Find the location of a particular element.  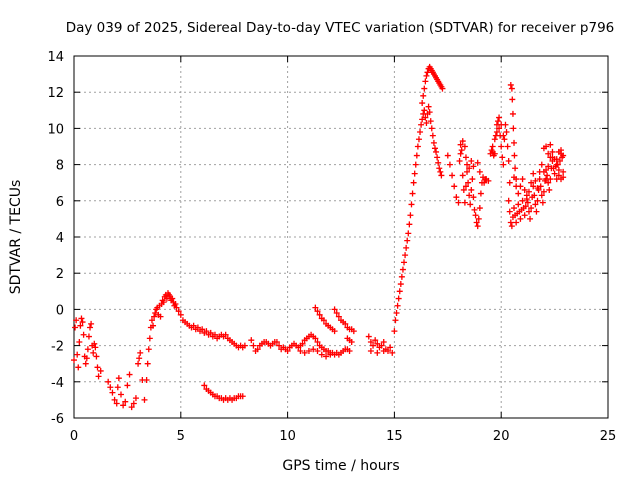

x-tick-label: 10 is located at coordinates (287, 436).